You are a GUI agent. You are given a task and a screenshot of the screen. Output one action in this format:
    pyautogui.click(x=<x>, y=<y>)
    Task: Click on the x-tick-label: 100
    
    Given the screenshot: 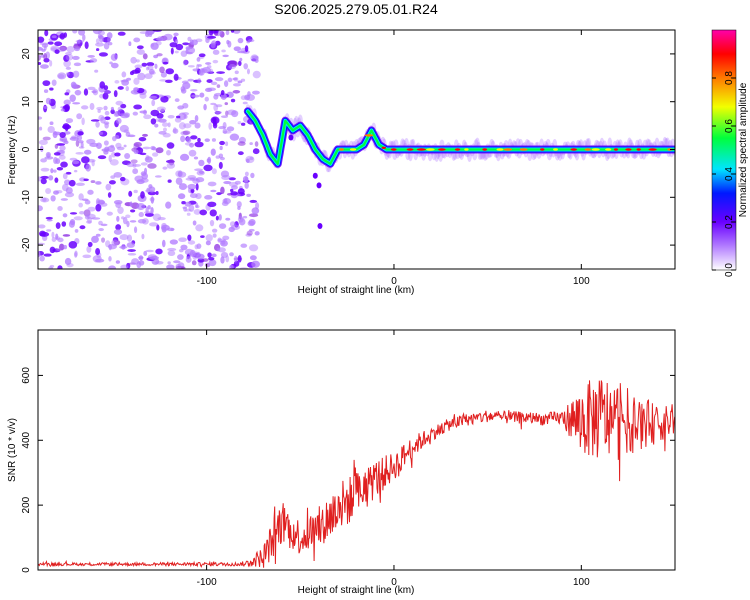 What is the action you would take?
    pyautogui.click(x=581, y=582)
    